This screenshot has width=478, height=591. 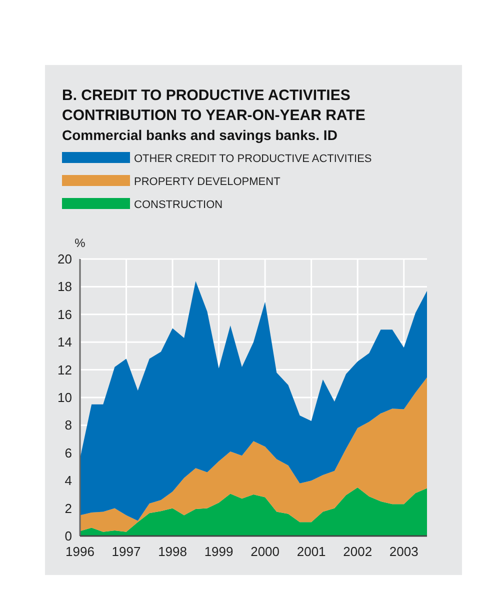 I want to click on x-tick-label: 1996, so click(x=80, y=551).